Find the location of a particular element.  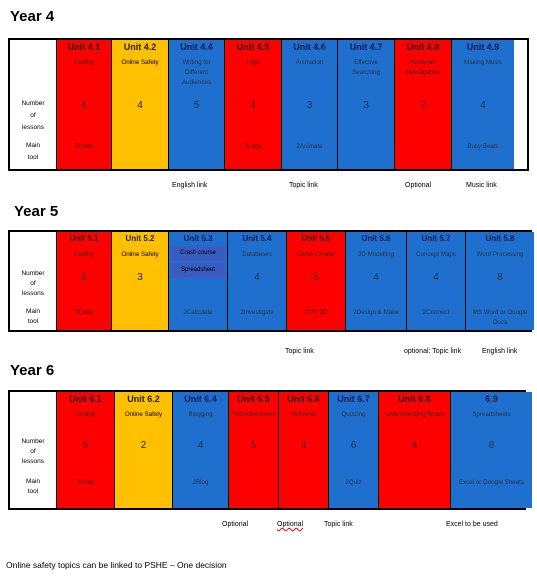

unit-column: Unit 6.7 Quizzing 6 2Quiz is located at coordinates (354, 450).